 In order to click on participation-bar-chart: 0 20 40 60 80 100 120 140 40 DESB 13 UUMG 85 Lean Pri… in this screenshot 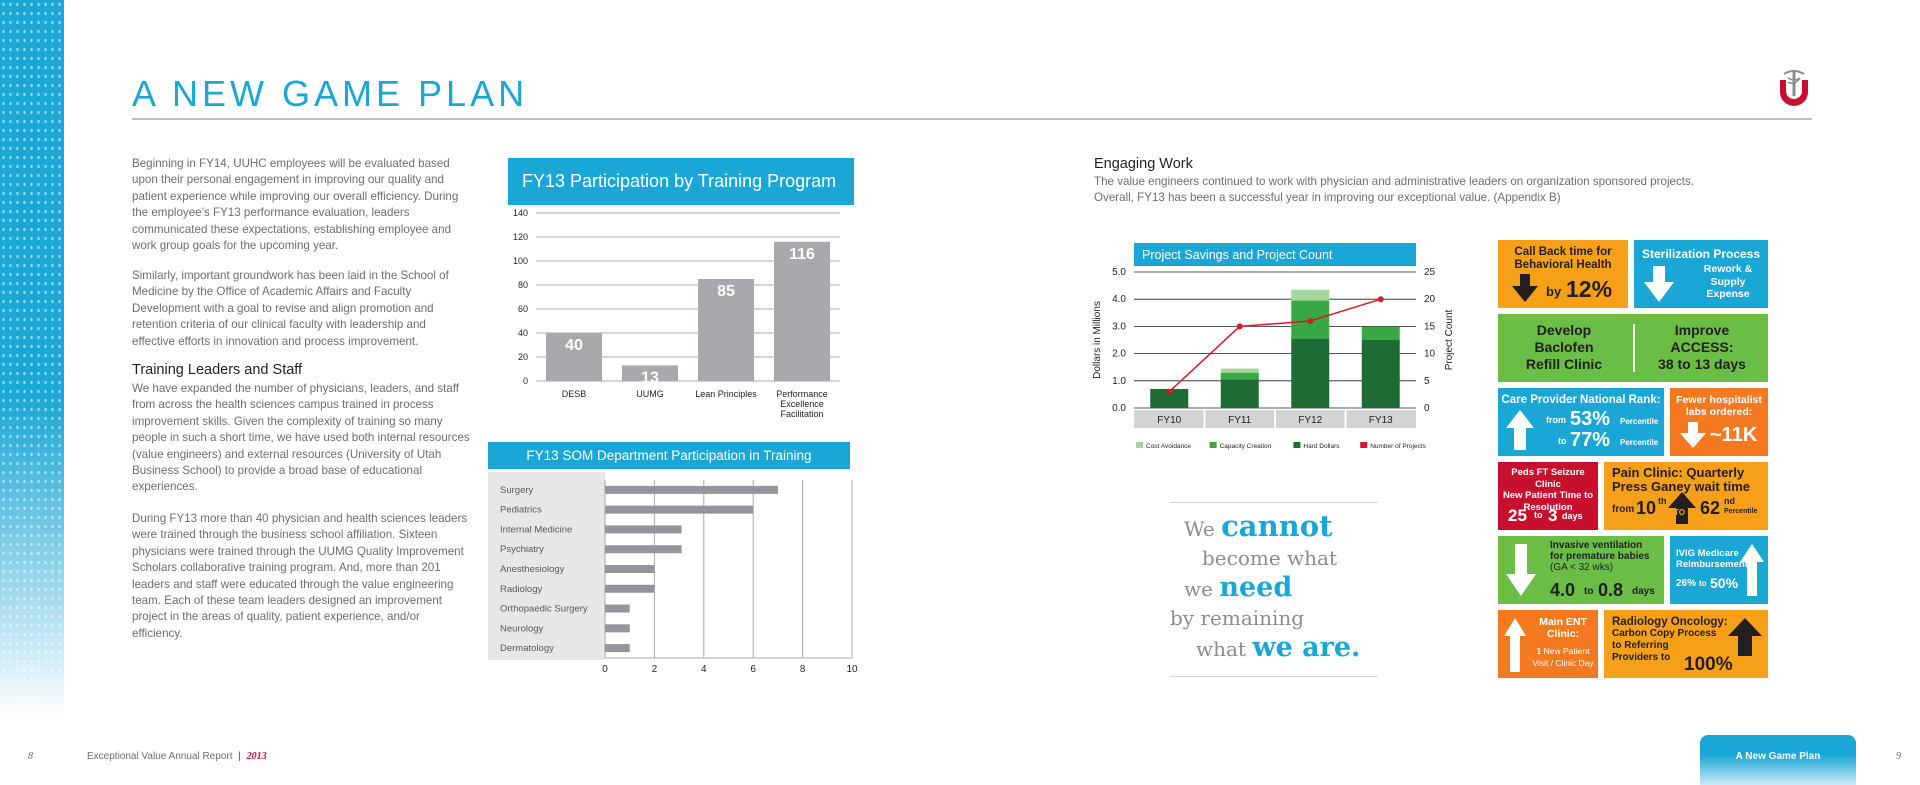, I will do `click(676, 313)`.